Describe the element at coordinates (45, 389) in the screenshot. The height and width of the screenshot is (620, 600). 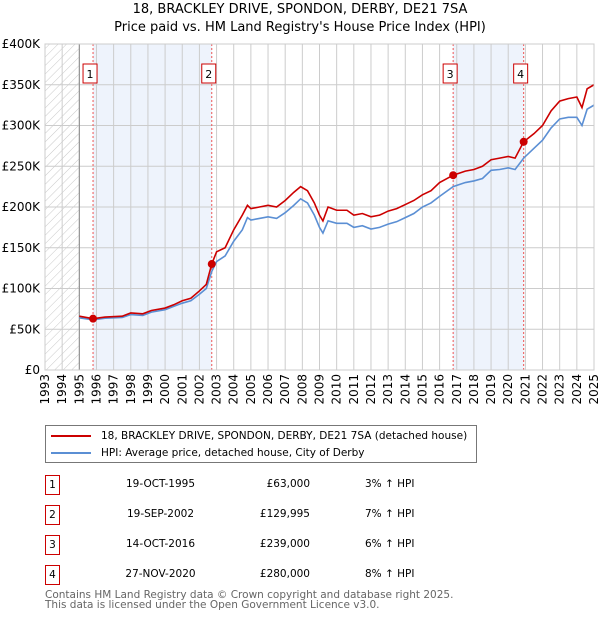
I see `x-tick-label: 1993` at that location.